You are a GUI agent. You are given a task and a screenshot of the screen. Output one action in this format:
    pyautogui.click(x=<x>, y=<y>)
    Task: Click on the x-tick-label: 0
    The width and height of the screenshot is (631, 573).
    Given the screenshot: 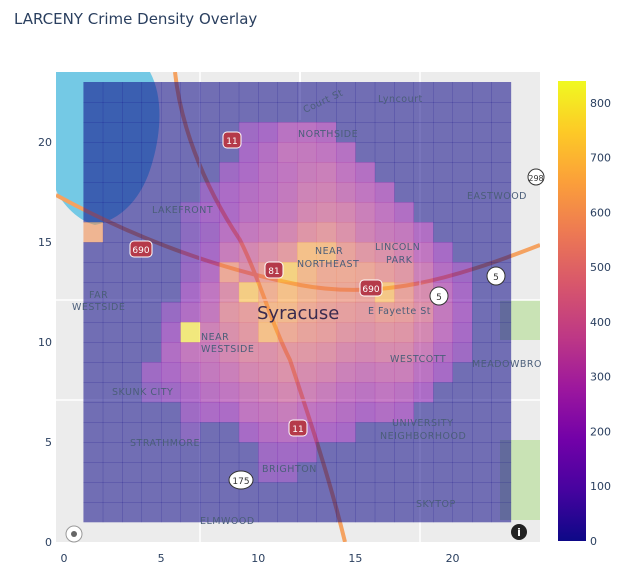 What is the action you would take?
    pyautogui.click(x=64, y=558)
    